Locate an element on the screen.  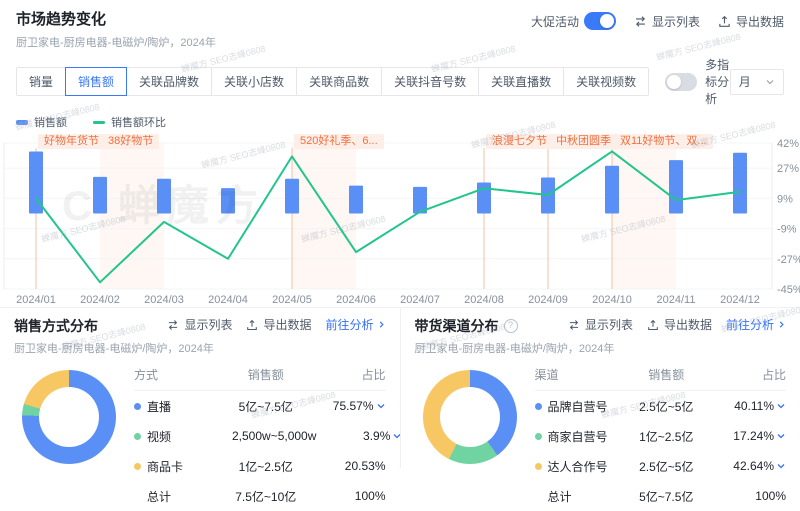
row-value: 5亿~7.5亿 is located at coordinates (266, 406).